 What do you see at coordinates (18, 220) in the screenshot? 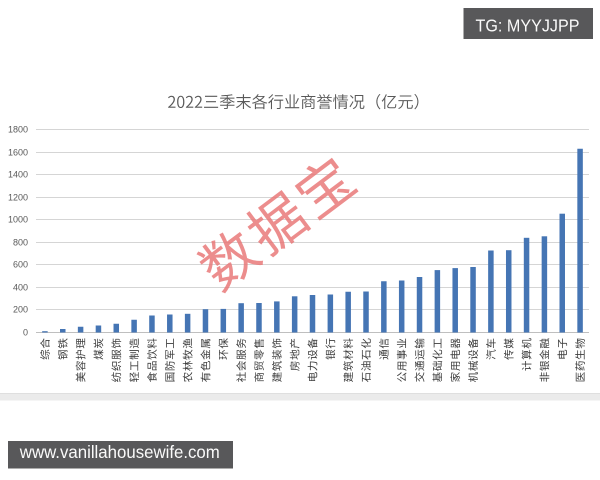
I see `svg-text: 1000` at bounding box center [18, 220].